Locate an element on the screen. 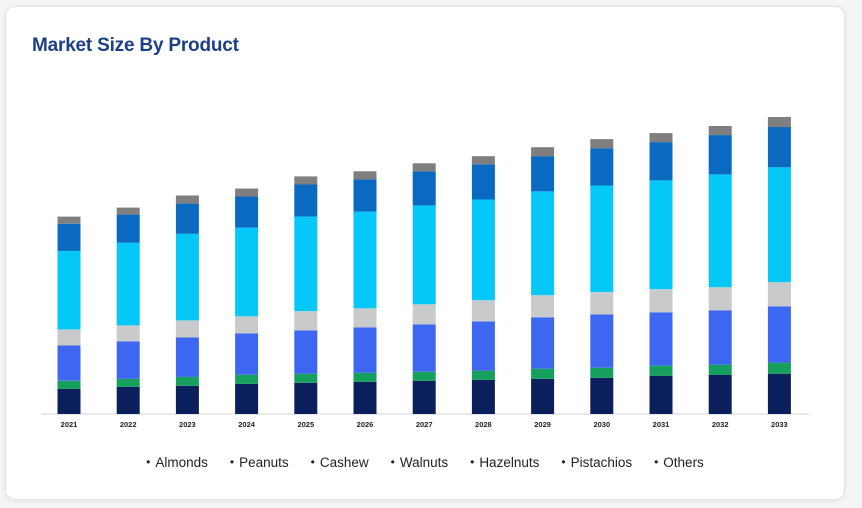 The width and height of the screenshot is (862, 508). legend-label: Others is located at coordinates (683, 462).